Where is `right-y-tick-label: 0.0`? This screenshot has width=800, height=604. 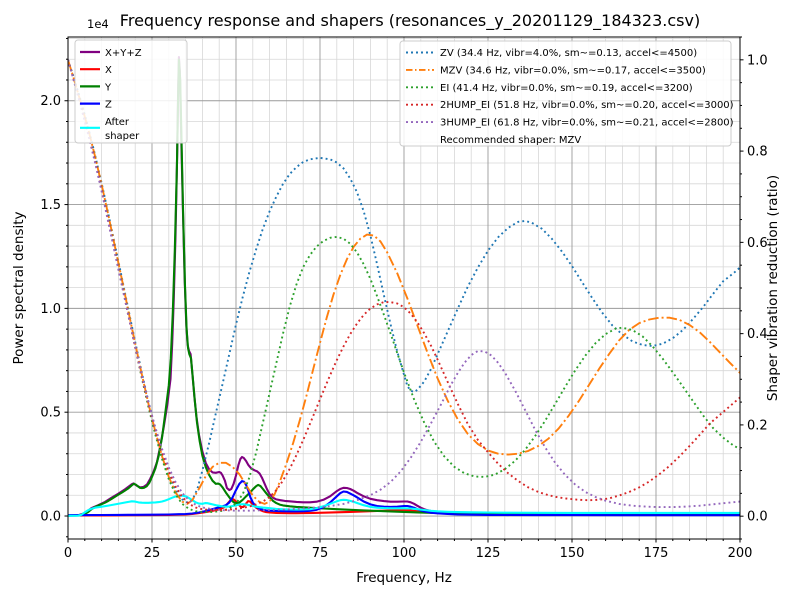 right-y-tick-label: 0.0 is located at coordinates (757, 517).